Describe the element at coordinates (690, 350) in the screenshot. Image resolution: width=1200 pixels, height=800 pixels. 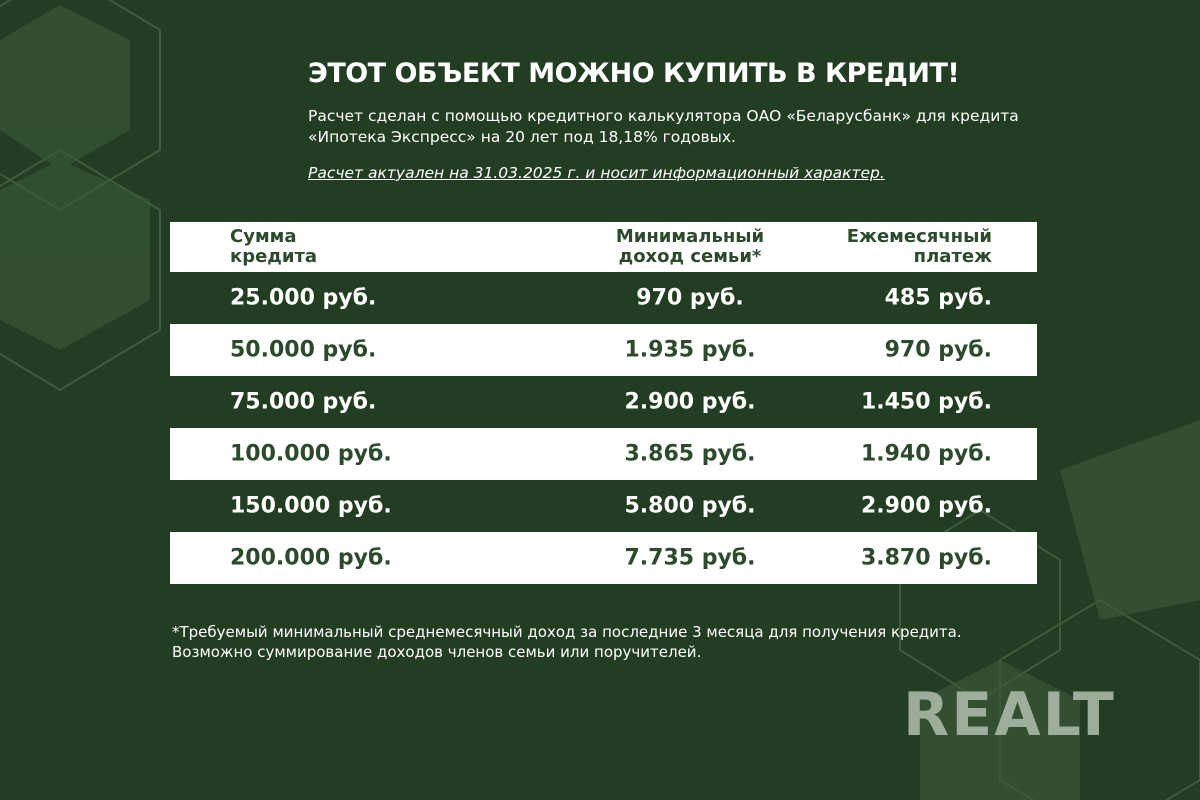
I see `min-income: 1.935 руб.` at that location.